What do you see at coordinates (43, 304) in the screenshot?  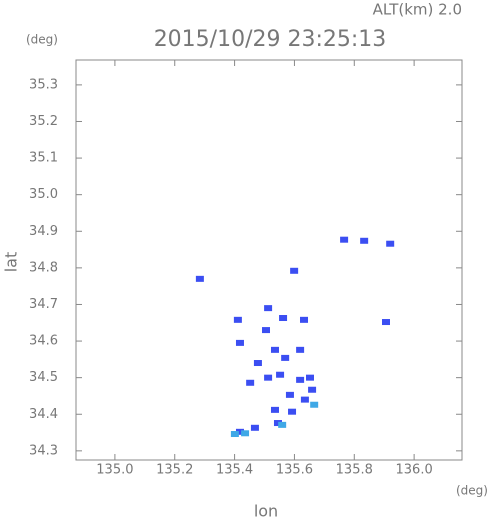 I see `y-tick-label: 34.7` at bounding box center [43, 304].